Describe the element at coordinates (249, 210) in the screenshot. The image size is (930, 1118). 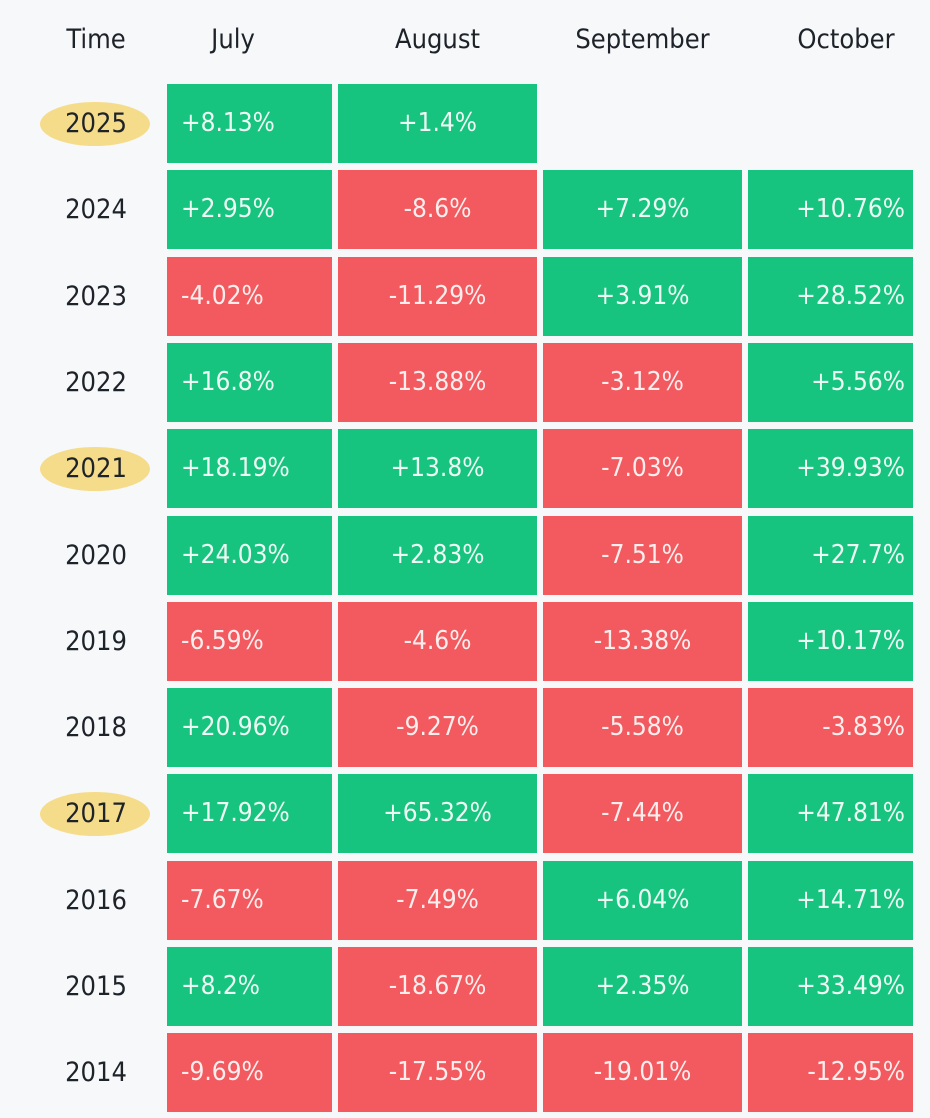
I see `cell-2024-july: +2.95%` at that location.